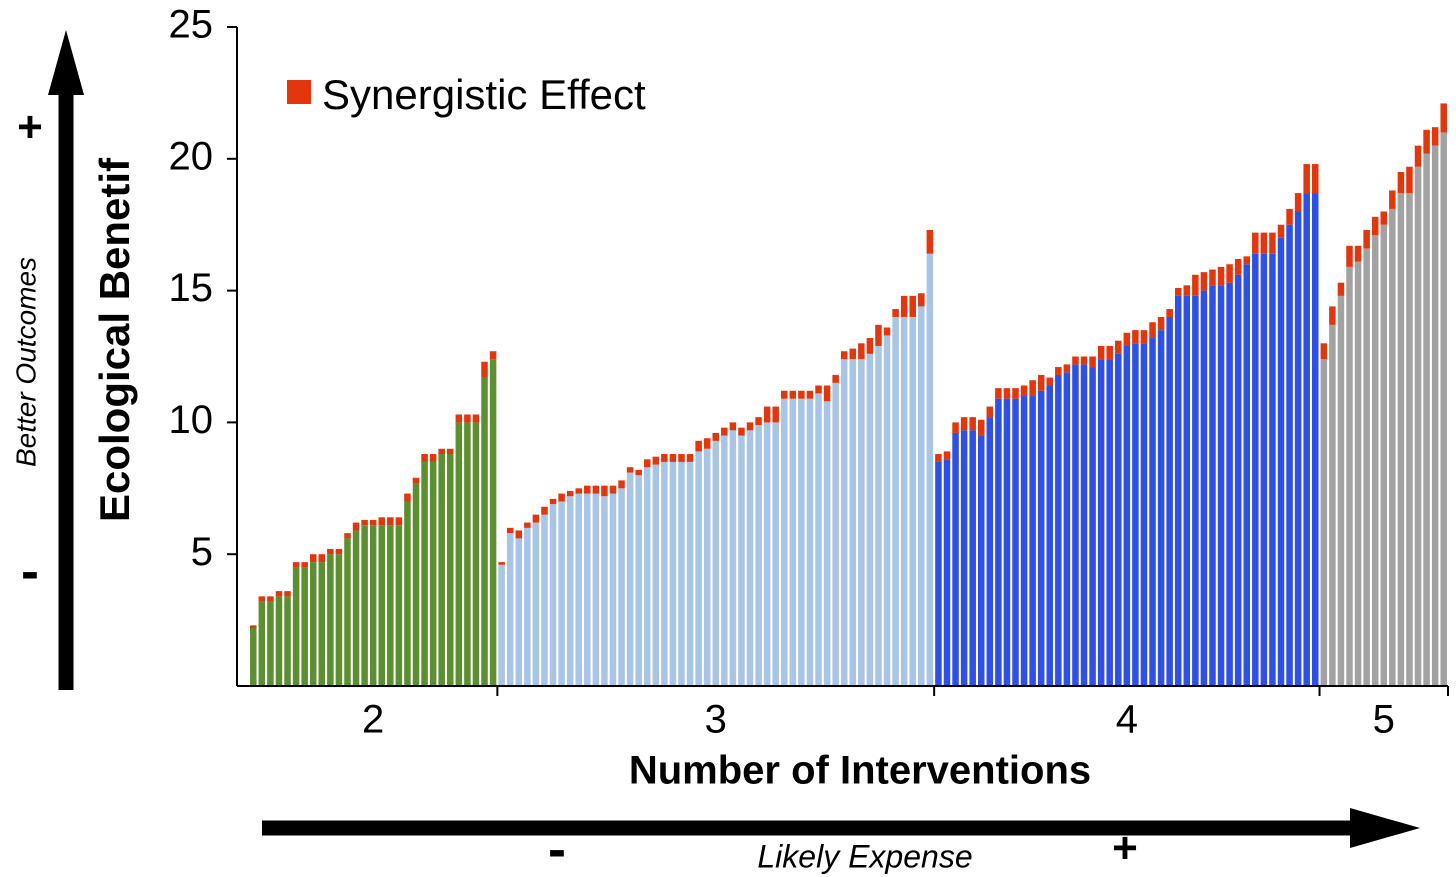  What do you see at coordinates (716, 720) in the screenshot?
I see `x-tick-label: 3` at bounding box center [716, 720].